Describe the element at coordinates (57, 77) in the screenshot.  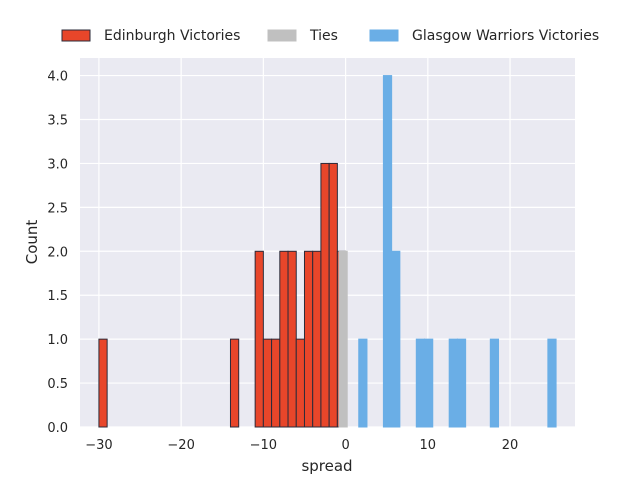
I see `y-tick-label: 4.0` at that location.